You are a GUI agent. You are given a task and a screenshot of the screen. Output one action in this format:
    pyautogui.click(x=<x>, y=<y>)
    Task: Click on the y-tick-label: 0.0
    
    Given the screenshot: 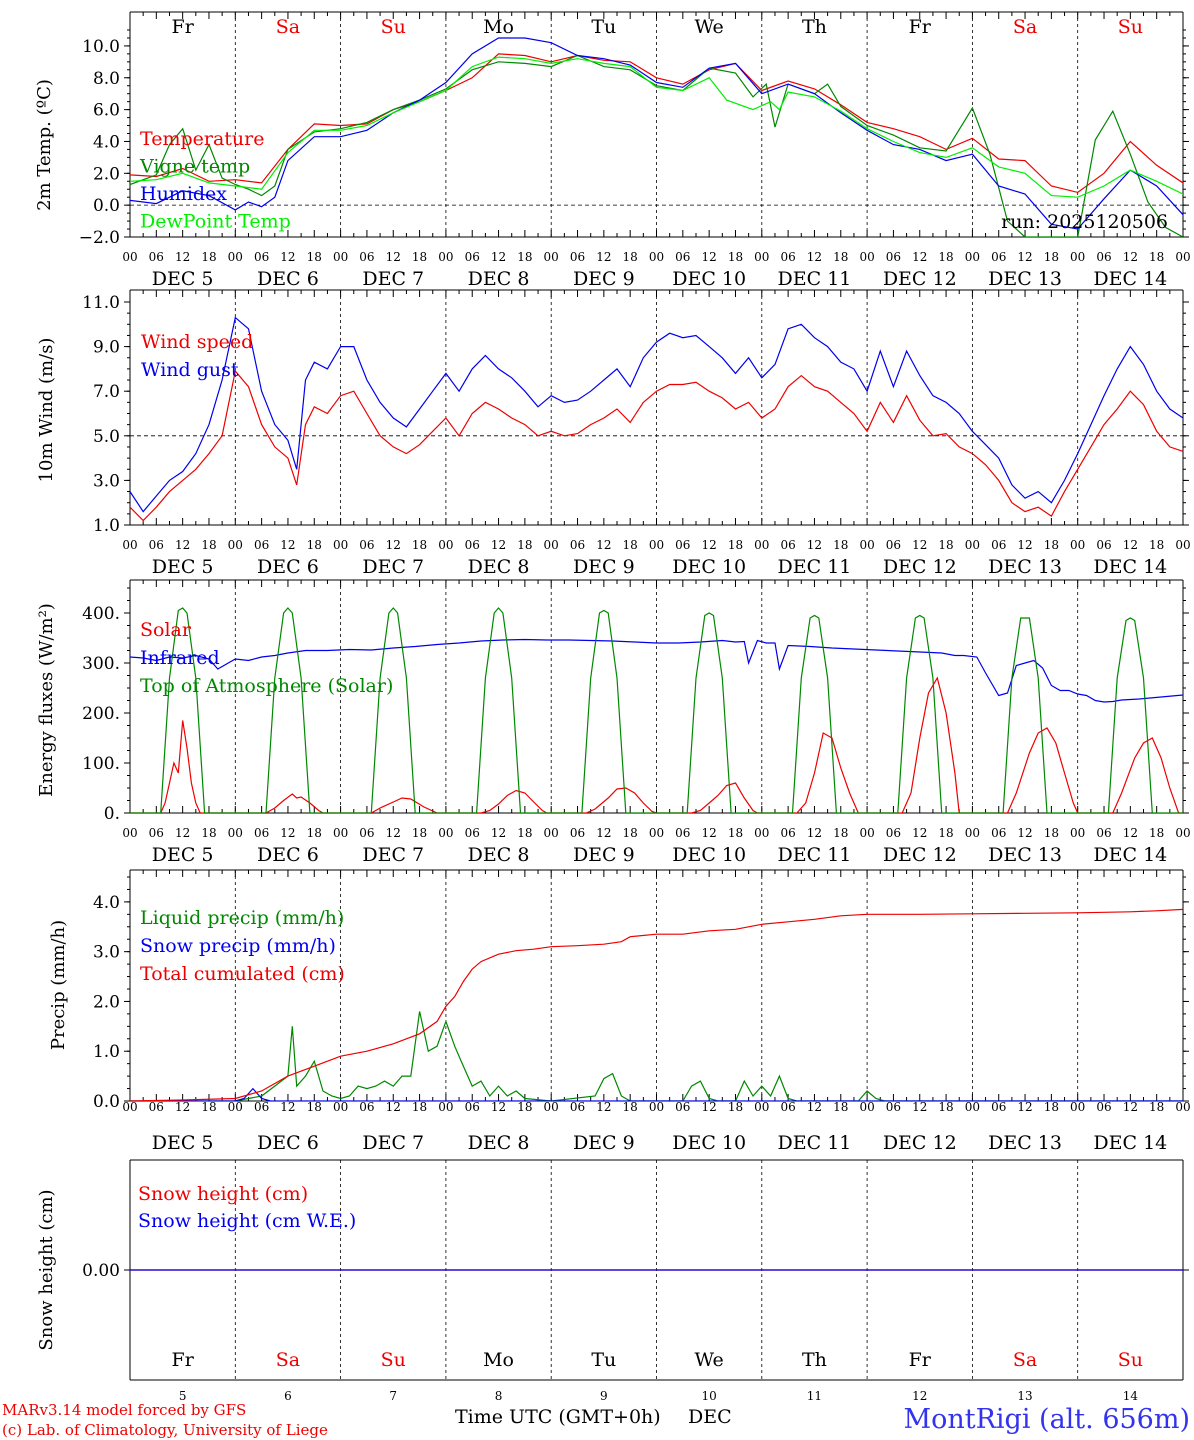 What is the action you would take?
    pyautogui.click(x=106, y=1102)
    